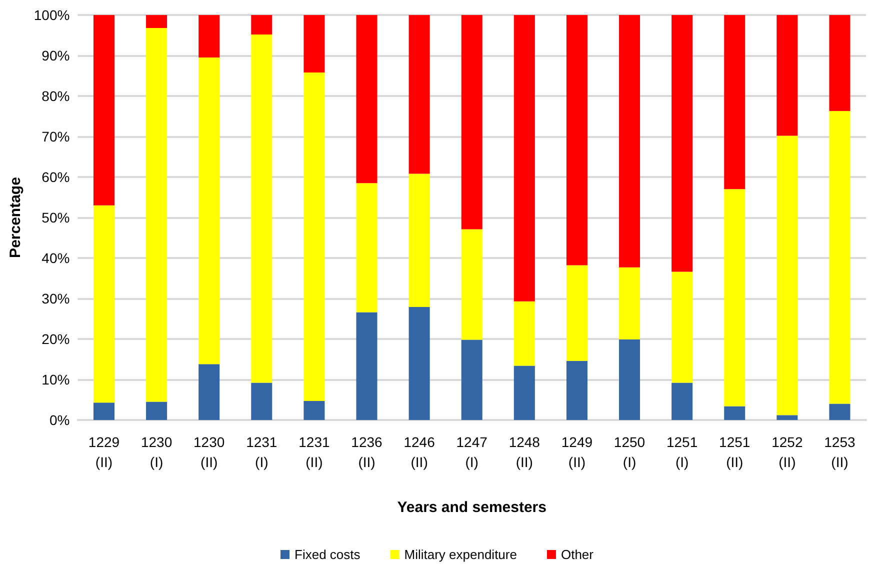 Image resolution: width=874 pixels, height=570 pixels. Describe the element at coordinates (472, 452) in the screenshot. I see `x-tick-label: 1247 (I)` at that location.